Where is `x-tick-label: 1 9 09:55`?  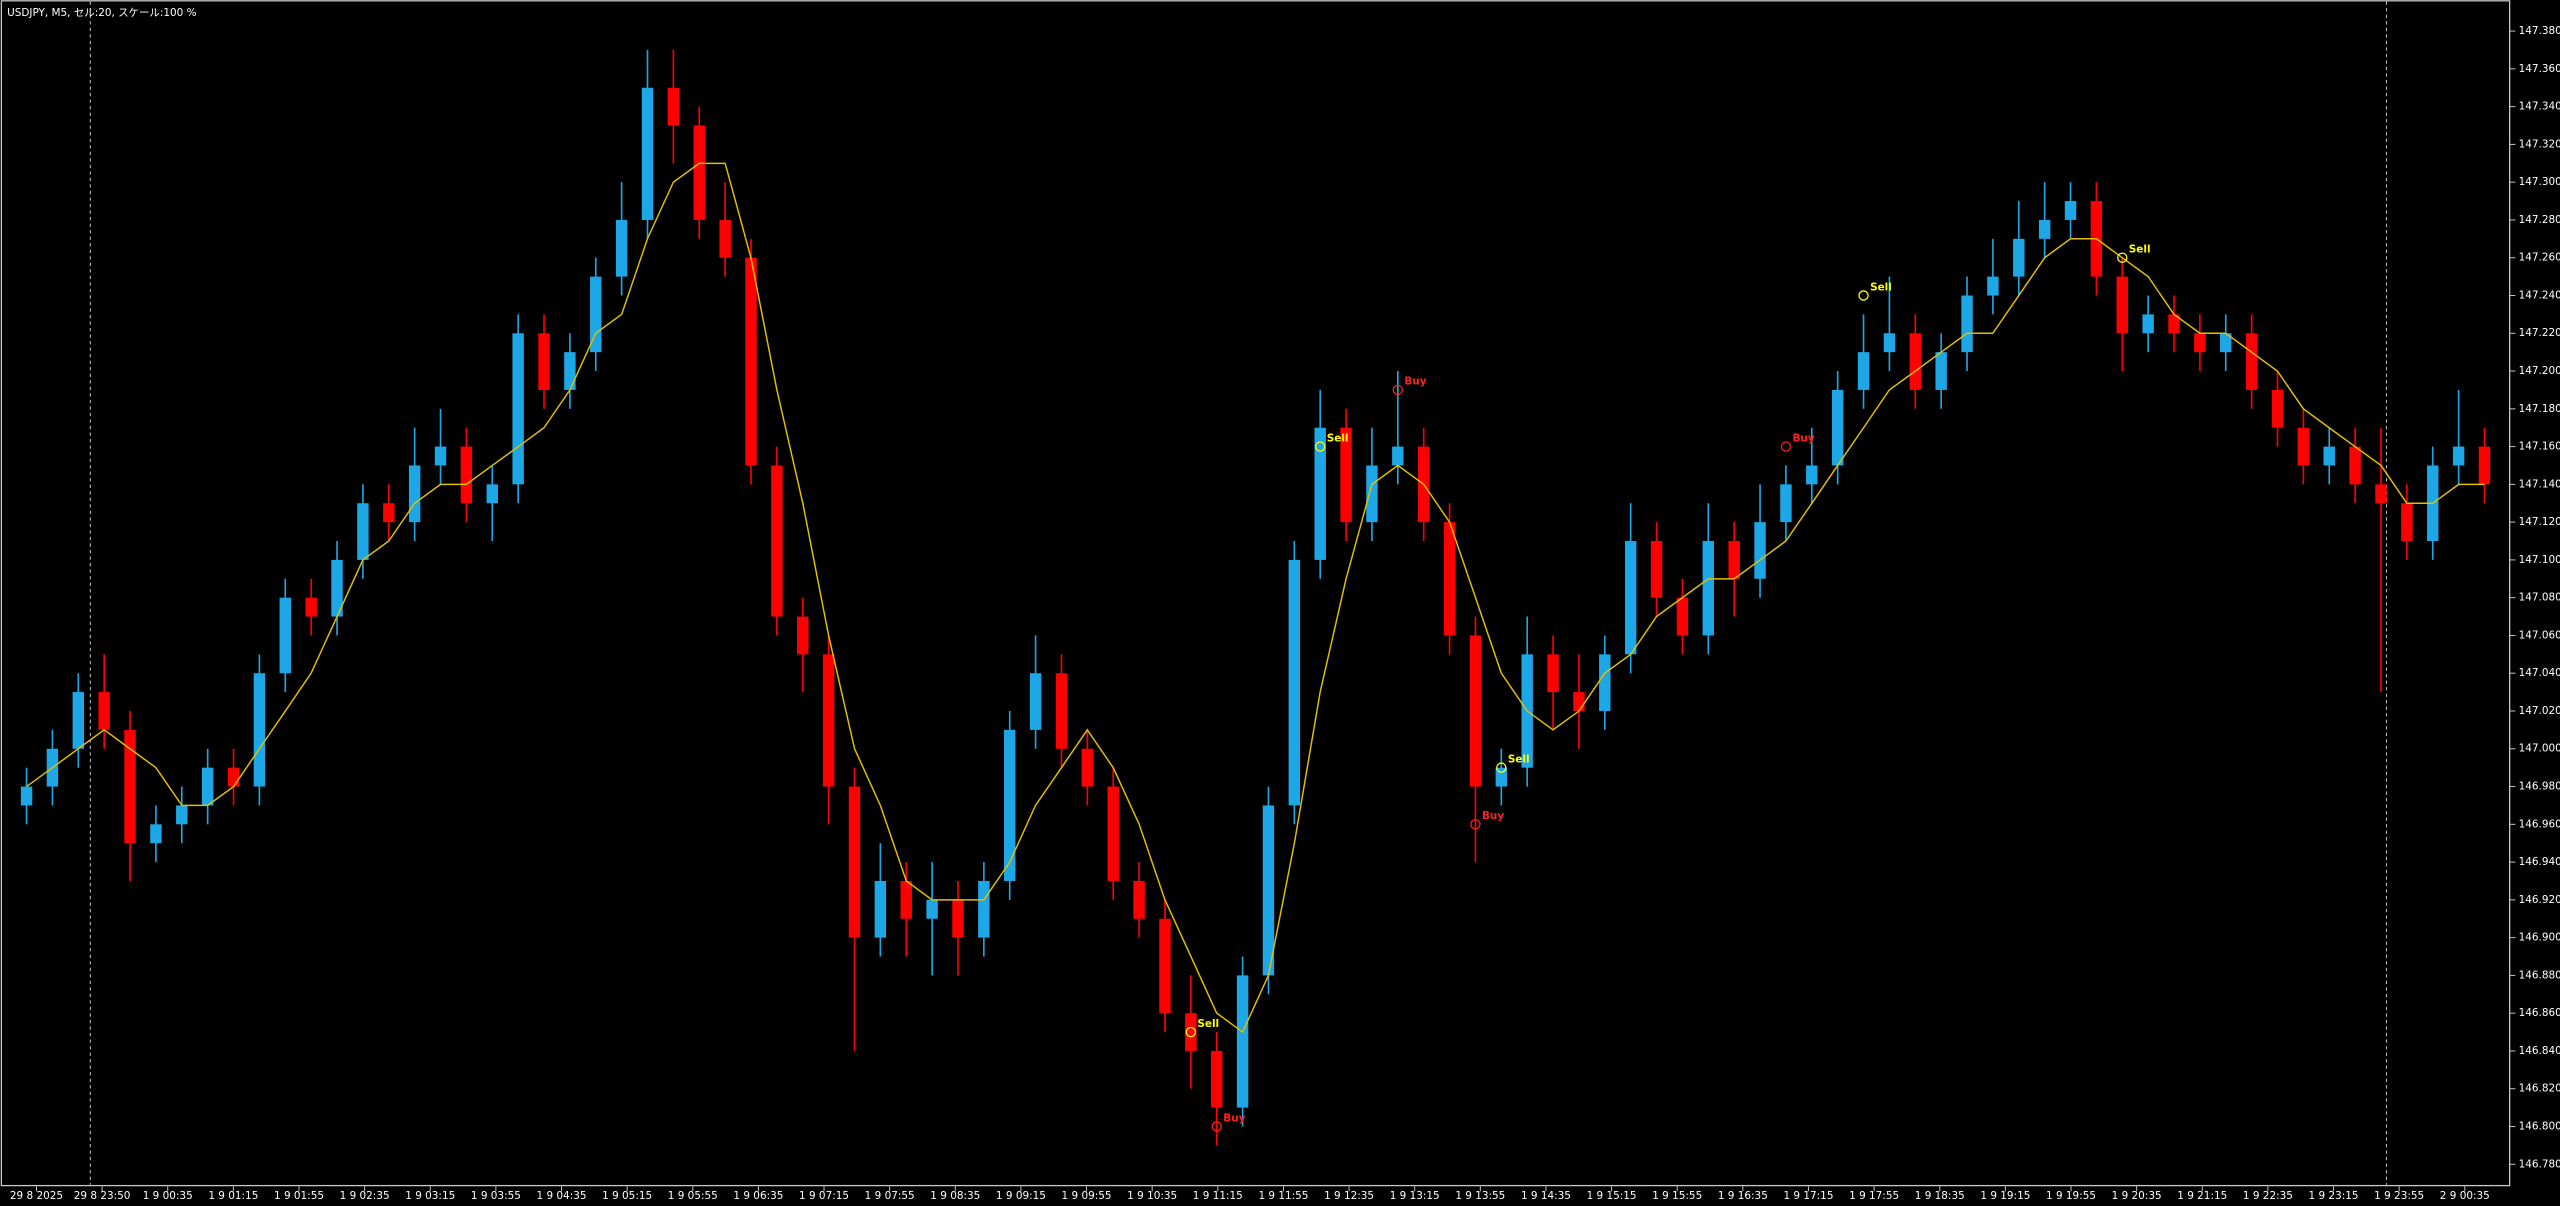
x-tick-label: 1 9 09:55 is located at coordinates (1087, 1196).